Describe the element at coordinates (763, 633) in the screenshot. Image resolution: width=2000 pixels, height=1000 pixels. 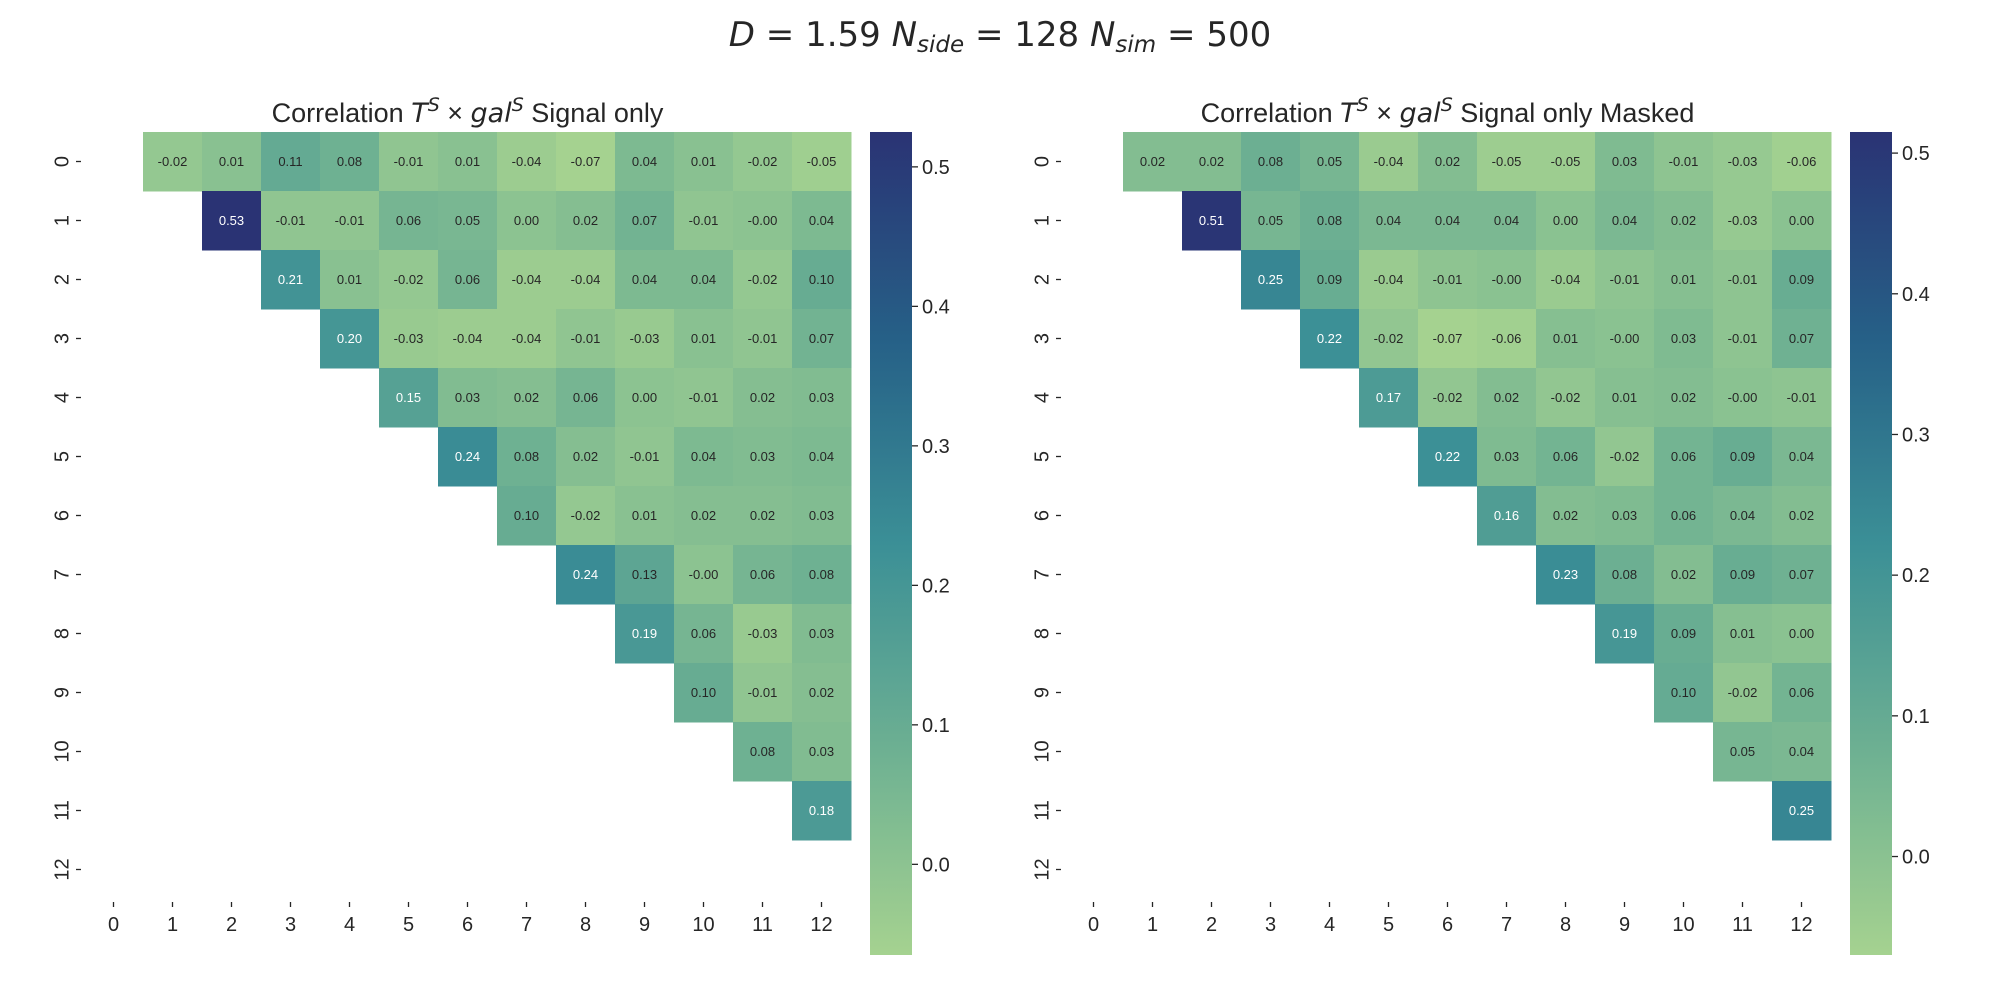
I see `cell-value-label: -0.03` at that location.